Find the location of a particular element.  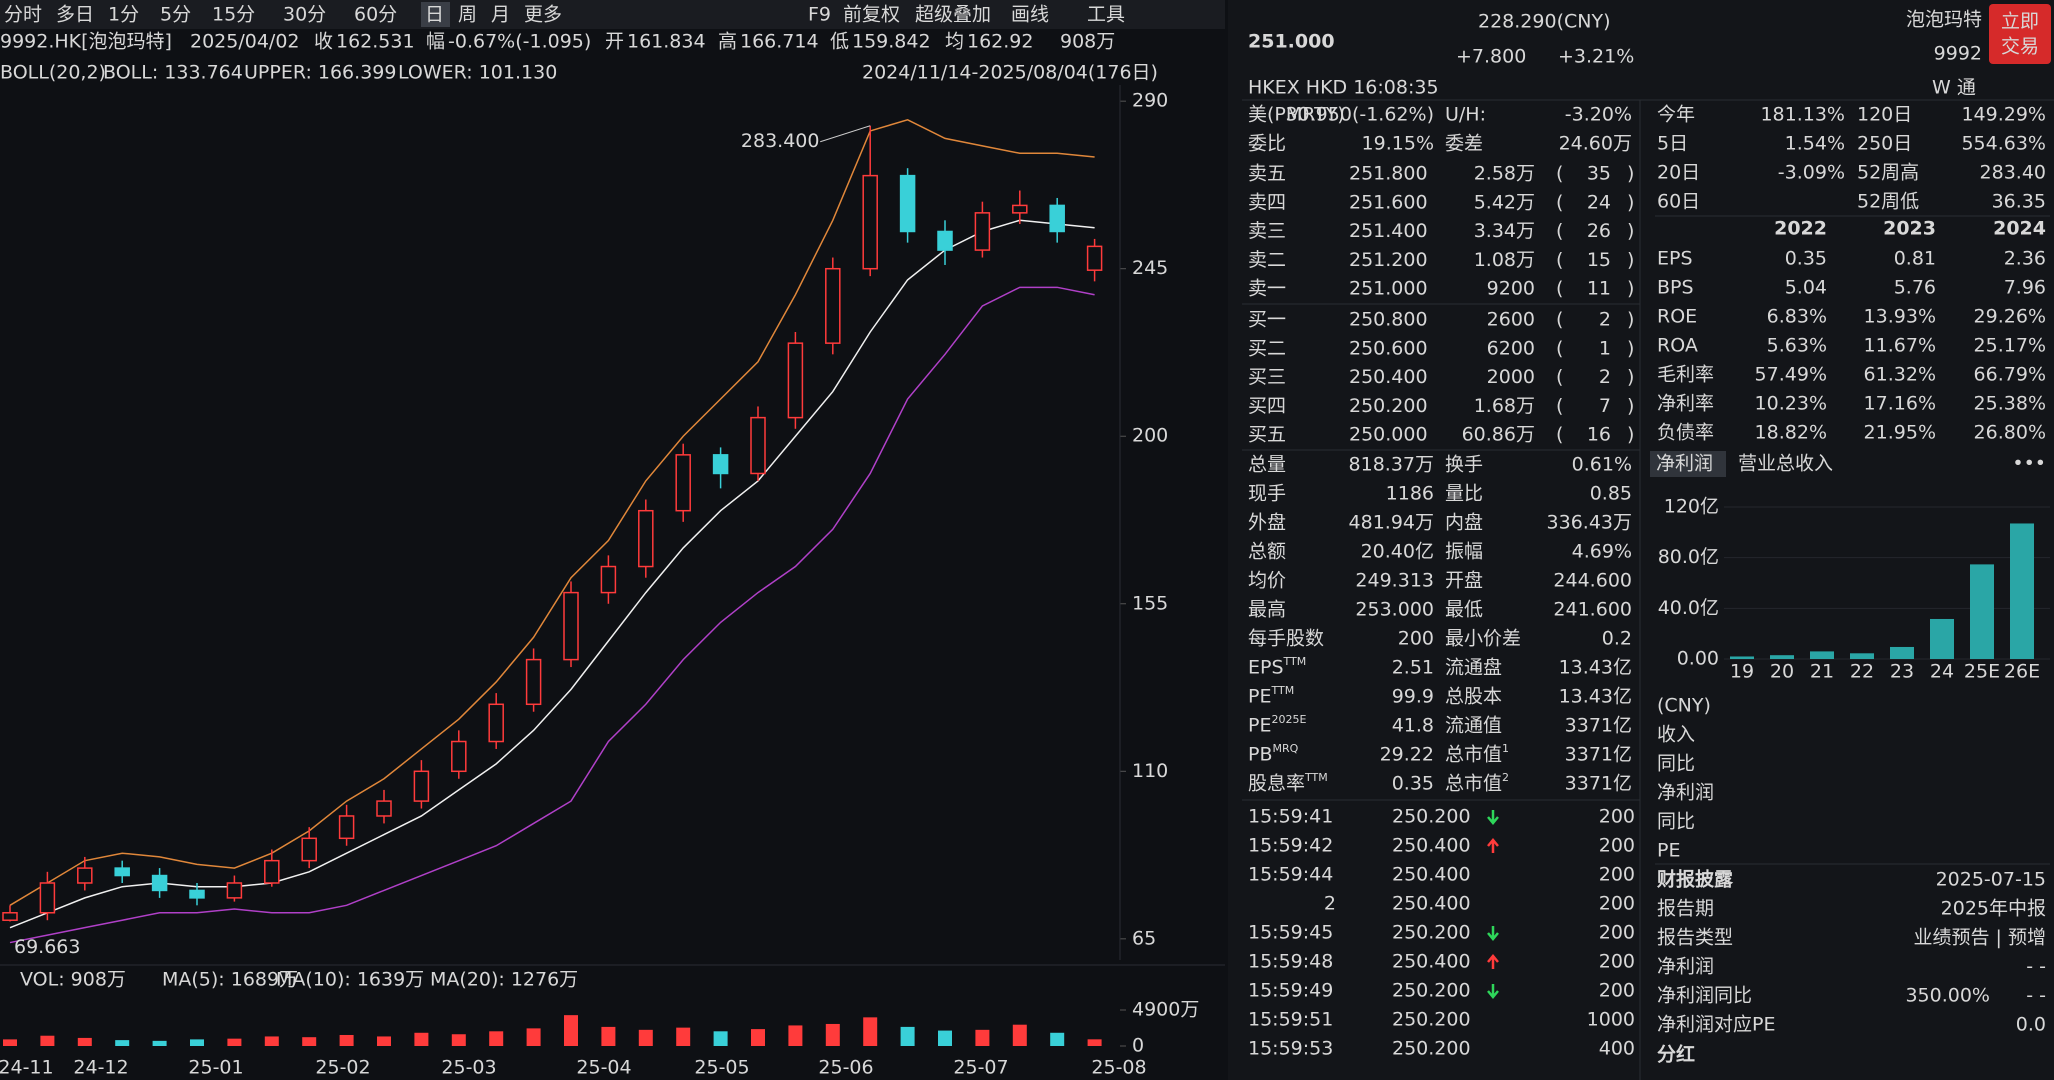

label: 同比 is located at coordinates (1676, 822).